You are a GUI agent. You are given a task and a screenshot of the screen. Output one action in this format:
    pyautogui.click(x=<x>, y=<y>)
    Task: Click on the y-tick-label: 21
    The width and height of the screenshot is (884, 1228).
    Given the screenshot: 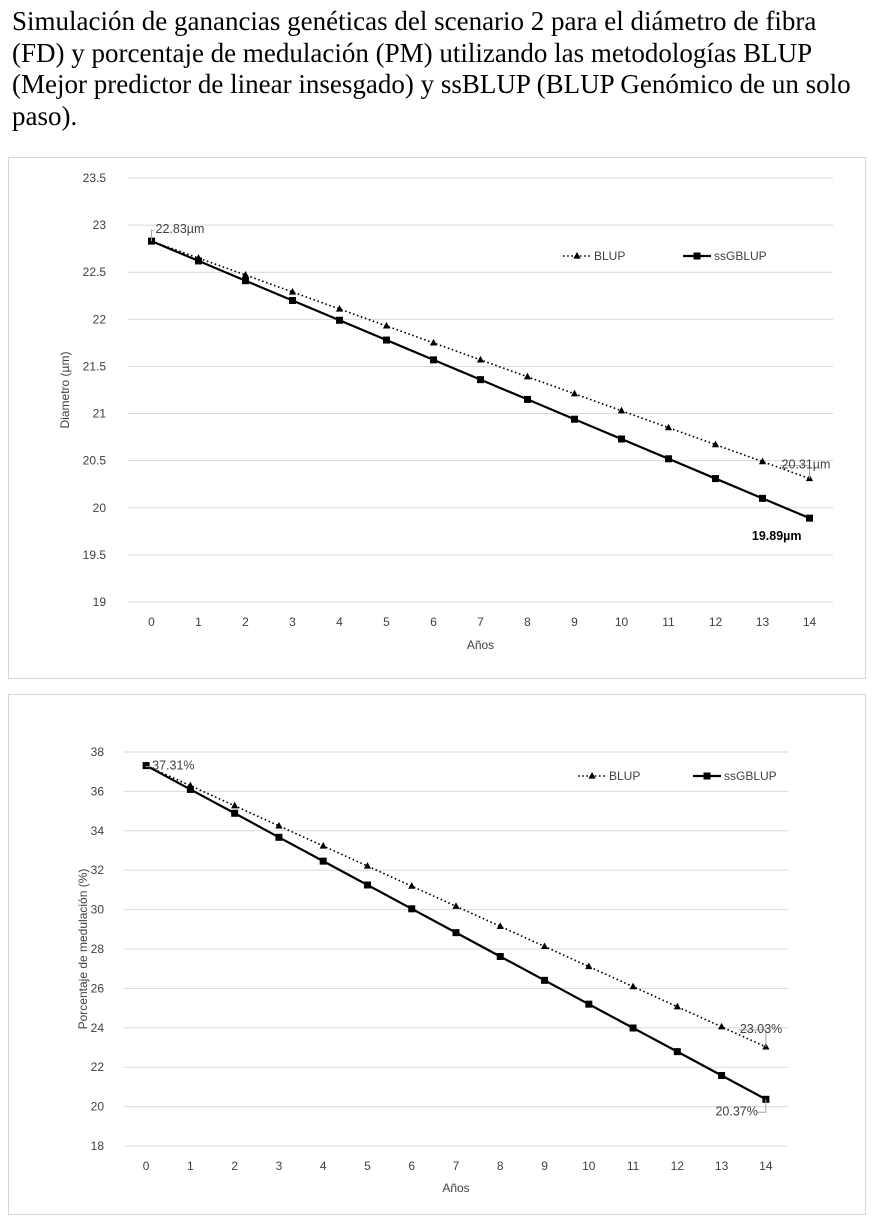 What is the action you would take?
    pyautogui.click(x=100, y=414)
    